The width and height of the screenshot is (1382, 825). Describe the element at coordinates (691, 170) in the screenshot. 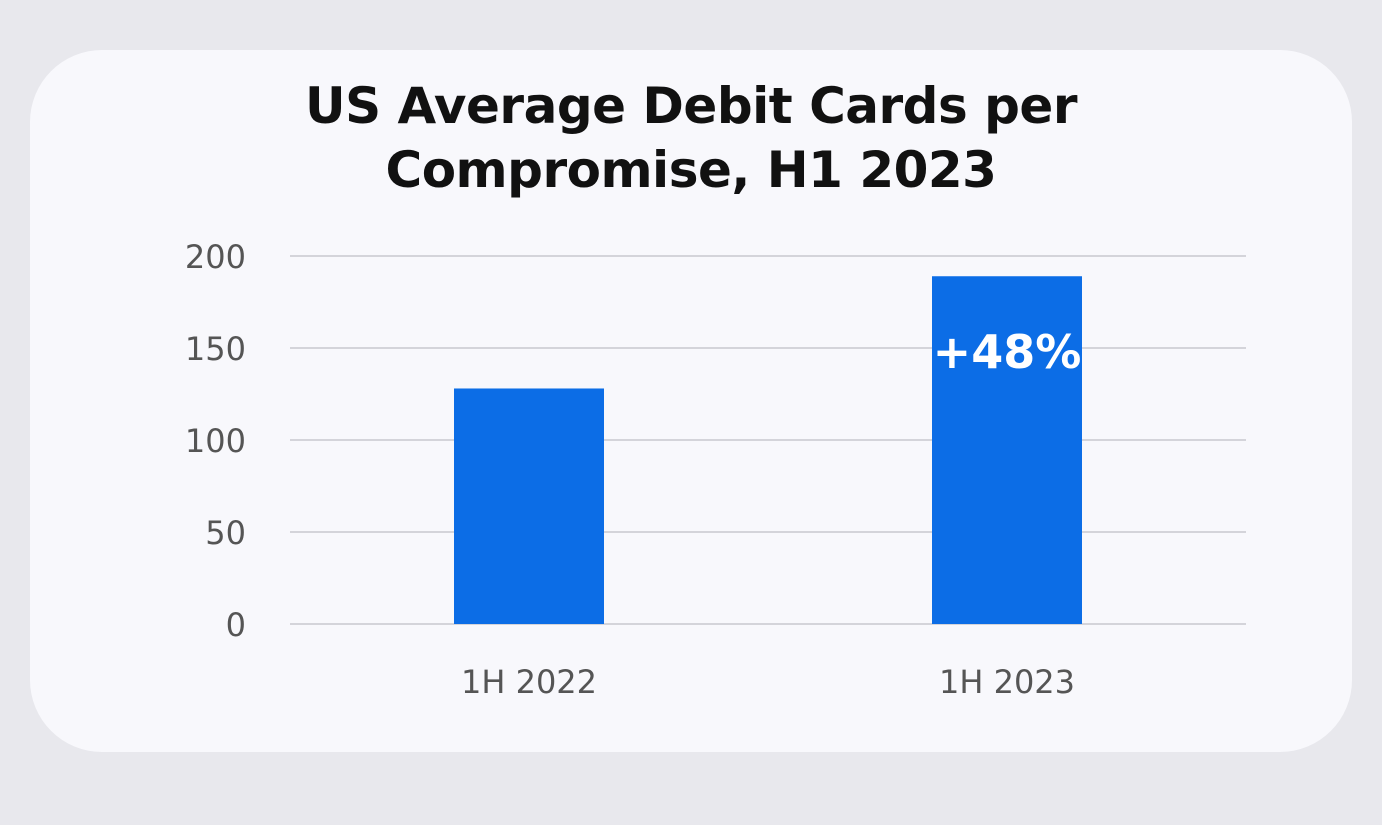

I see `chart-title-line-2: Compromise, H1 2023` at that location.